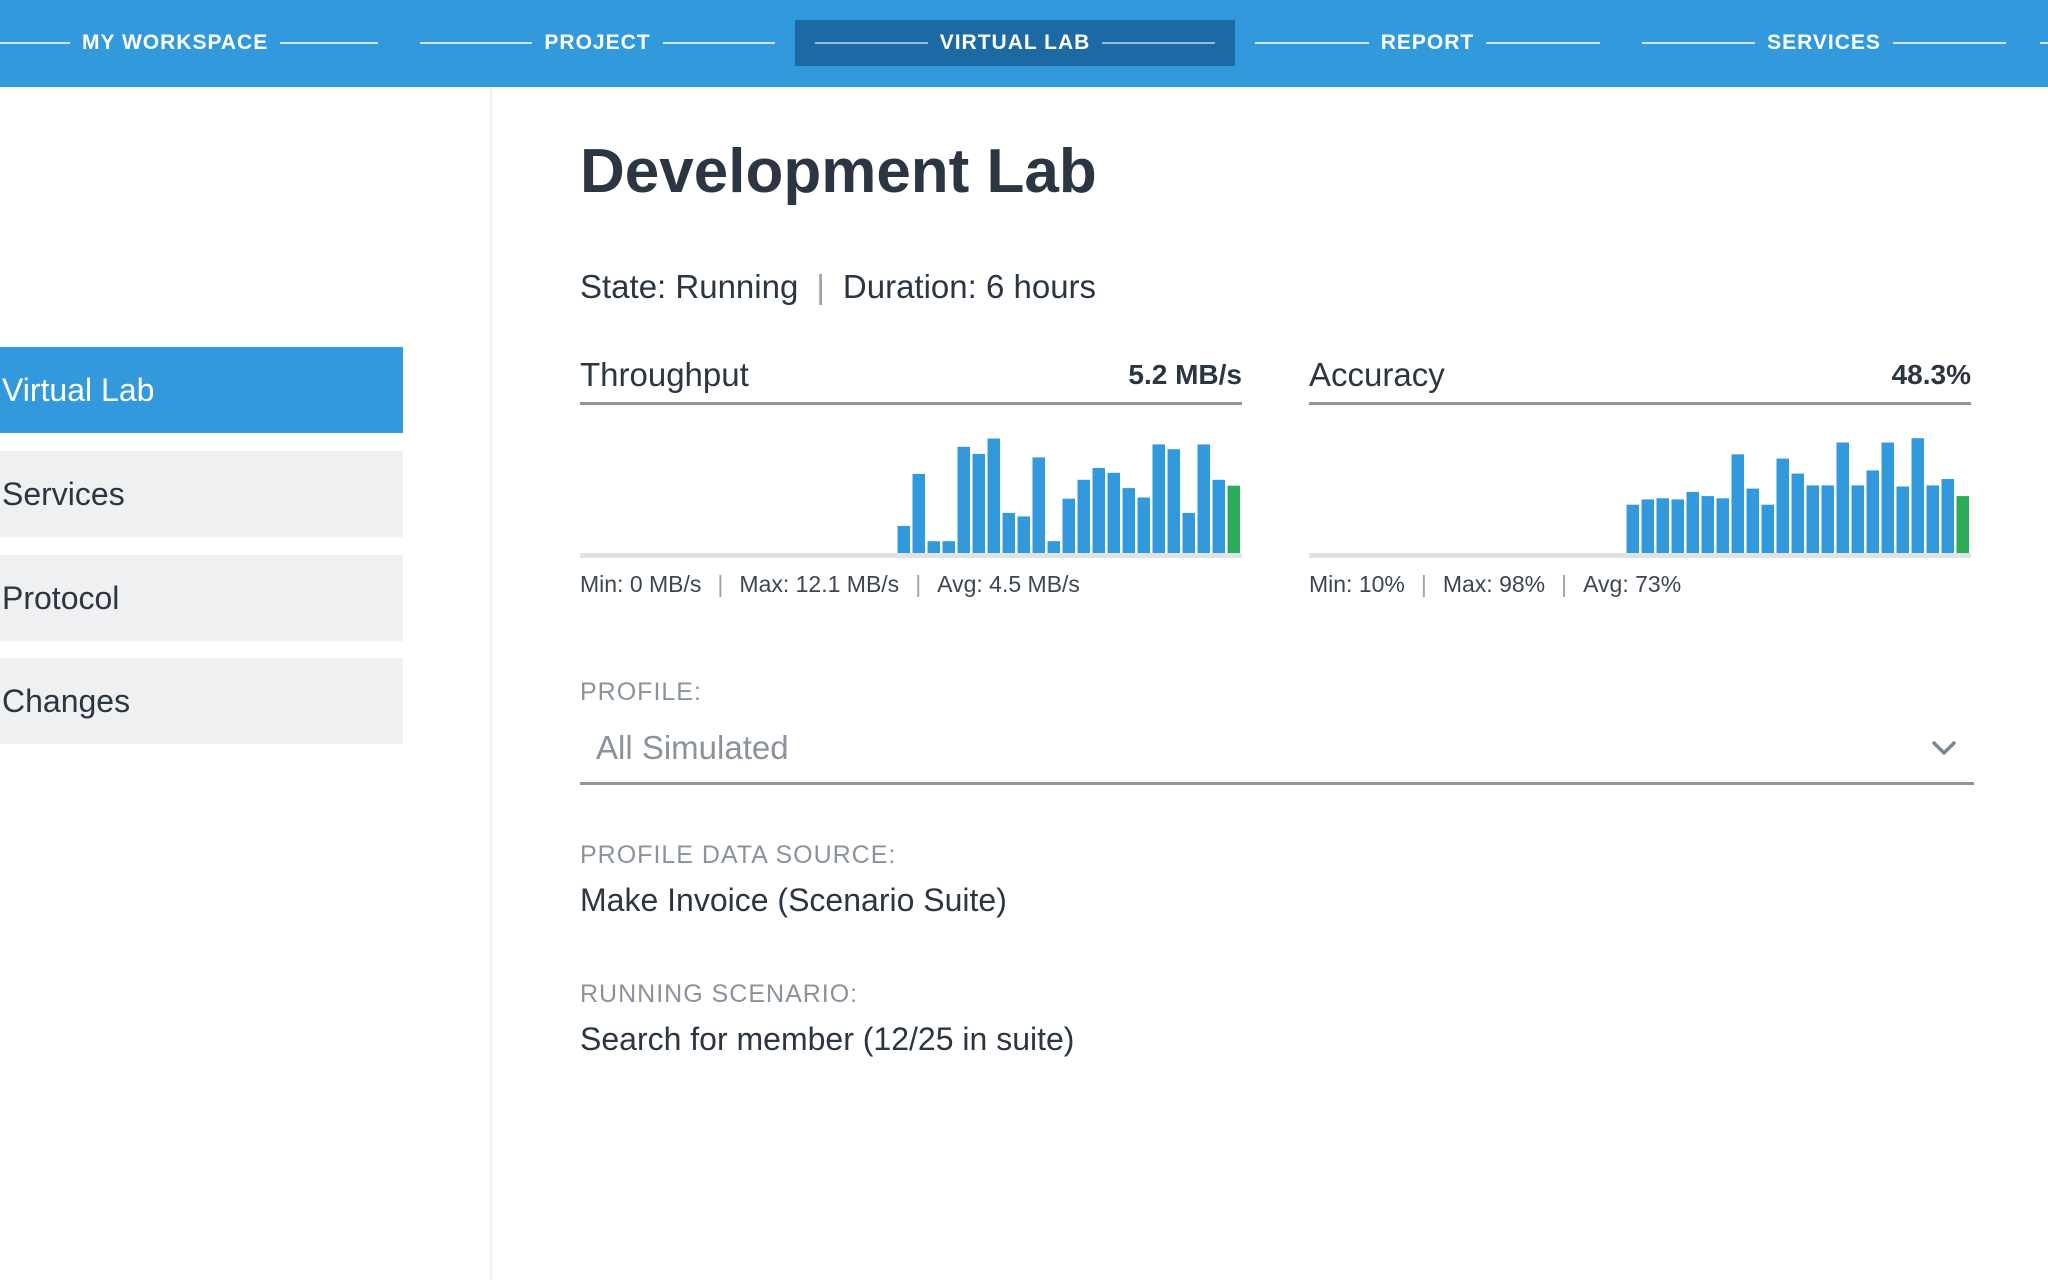 Image resolution: width=2048 pixels, height=1280 pixels. Describe the element at coordinates (819, 584) in the screenshot. I see `stat-max: Max: 12.1 MB/s` at that location.